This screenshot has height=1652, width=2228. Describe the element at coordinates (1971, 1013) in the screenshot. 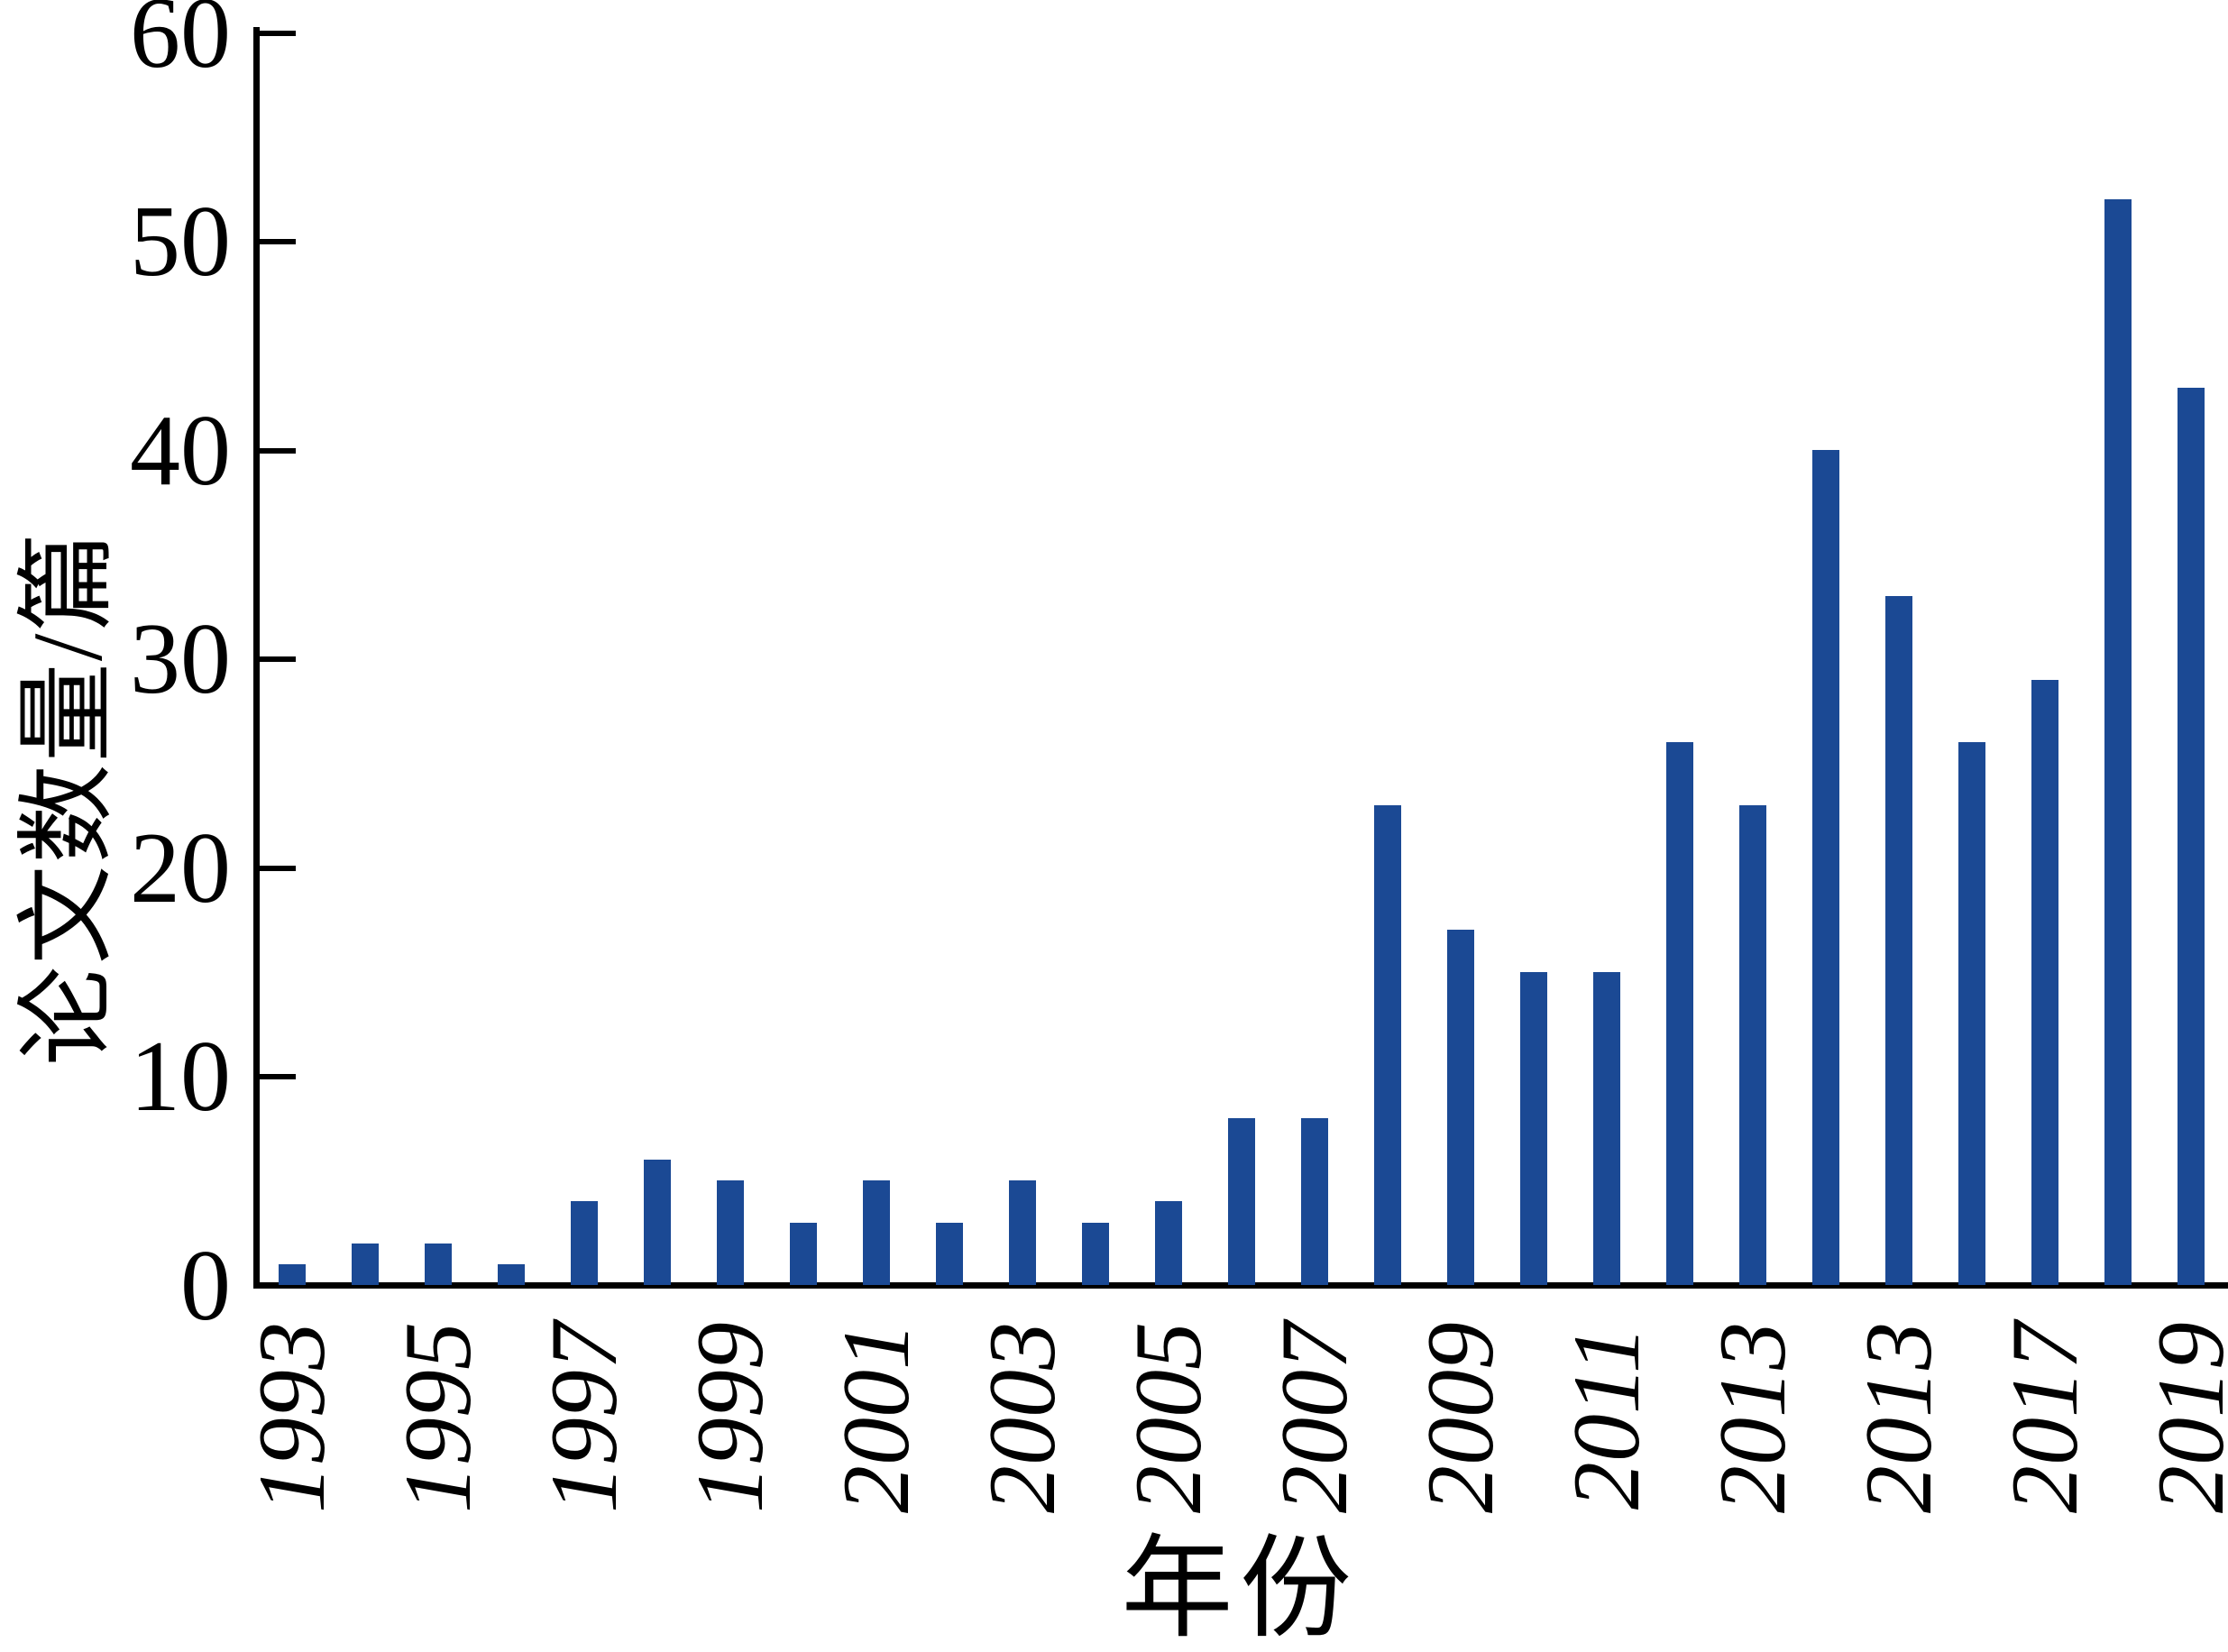

I see `bar-2016` at that location.